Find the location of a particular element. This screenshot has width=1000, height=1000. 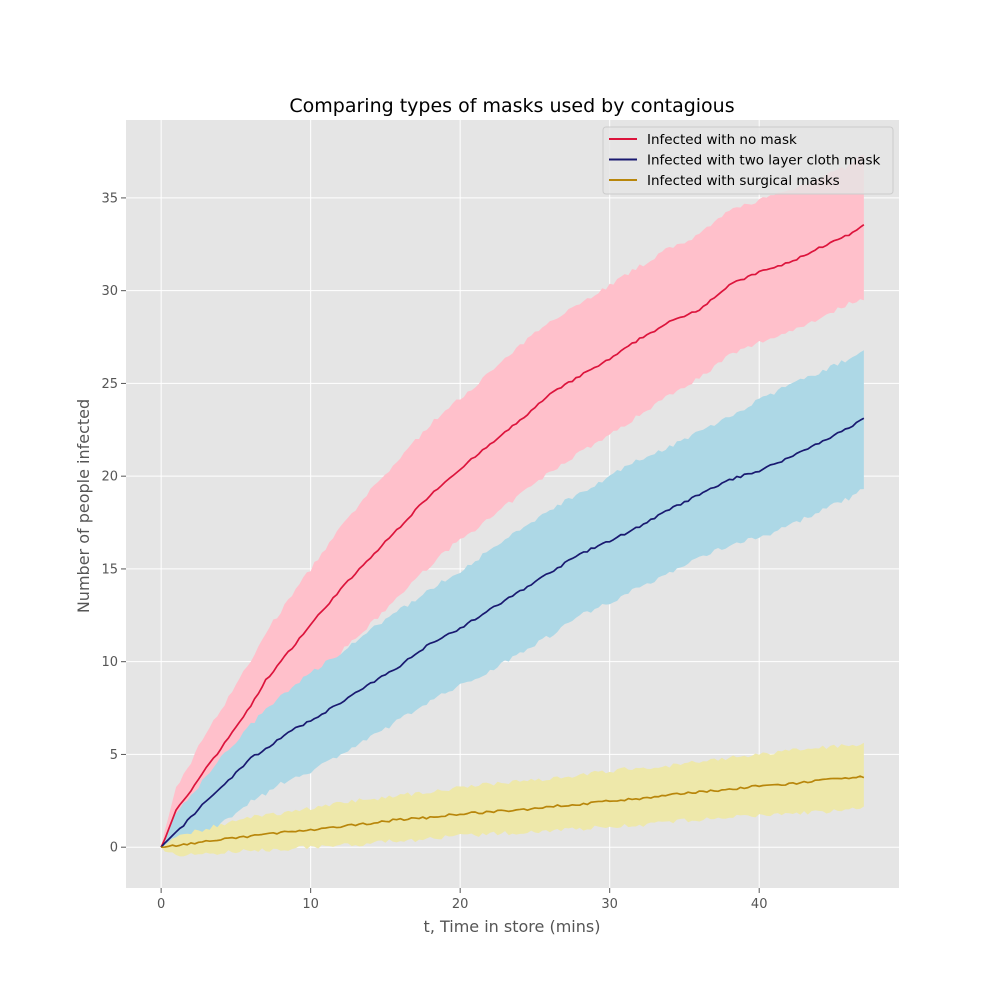

y-tick-label: 5 is located at coordinates (114, 755).